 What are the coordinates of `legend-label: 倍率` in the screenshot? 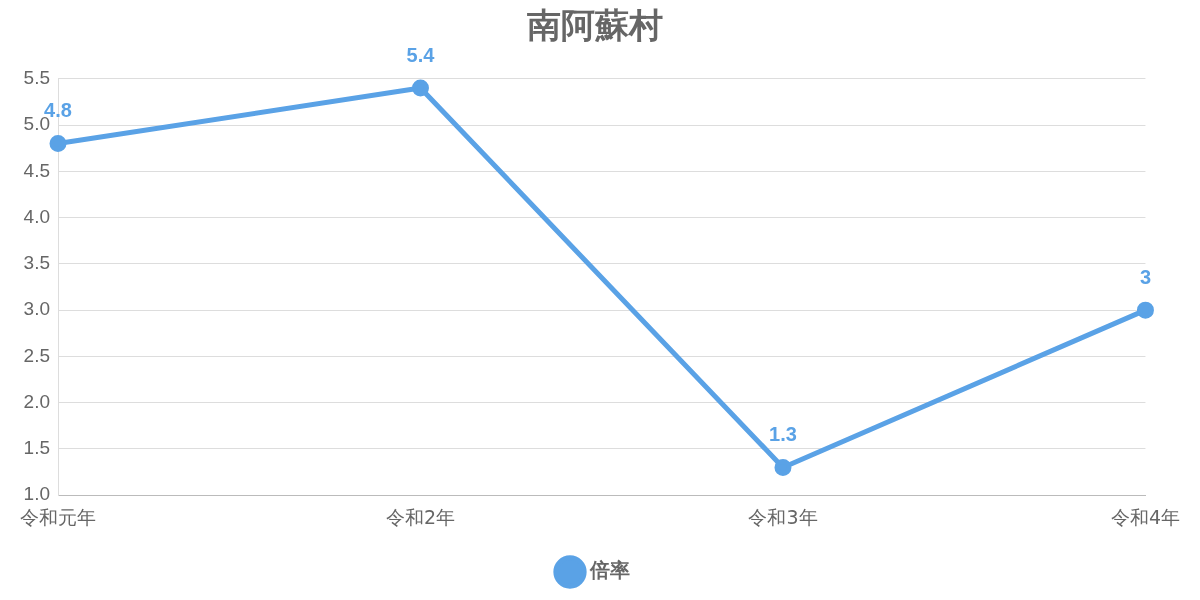 It's located at (609, 570).